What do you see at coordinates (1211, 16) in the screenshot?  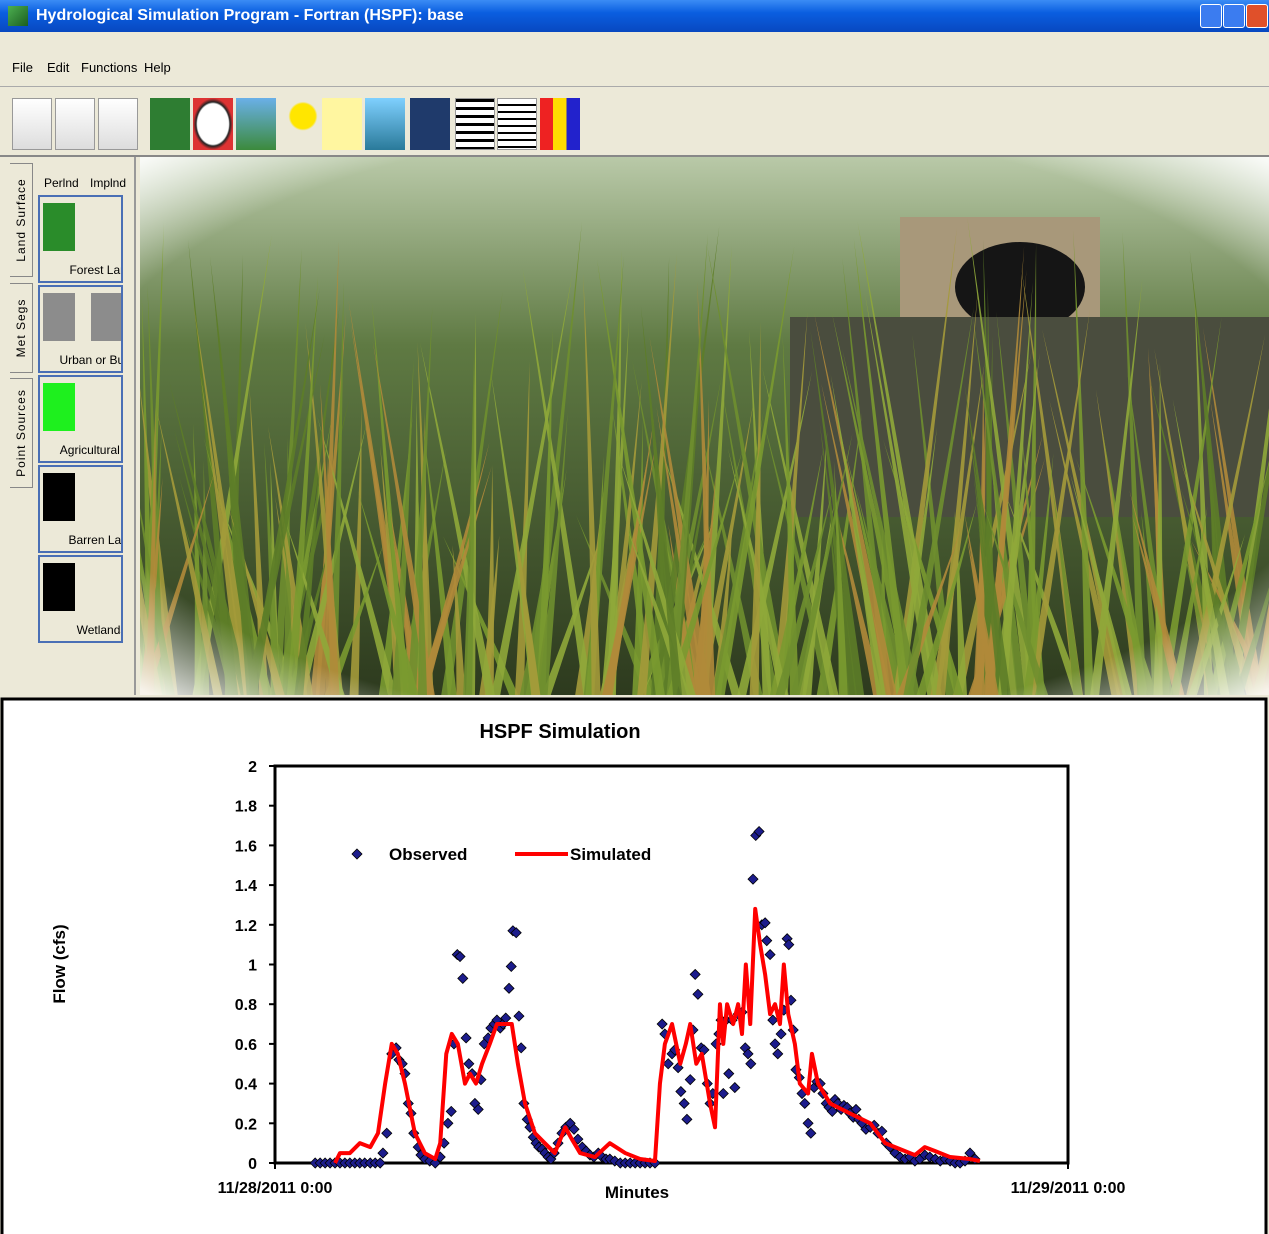 I see `minimize-button` at bounding box center [1211, 16].